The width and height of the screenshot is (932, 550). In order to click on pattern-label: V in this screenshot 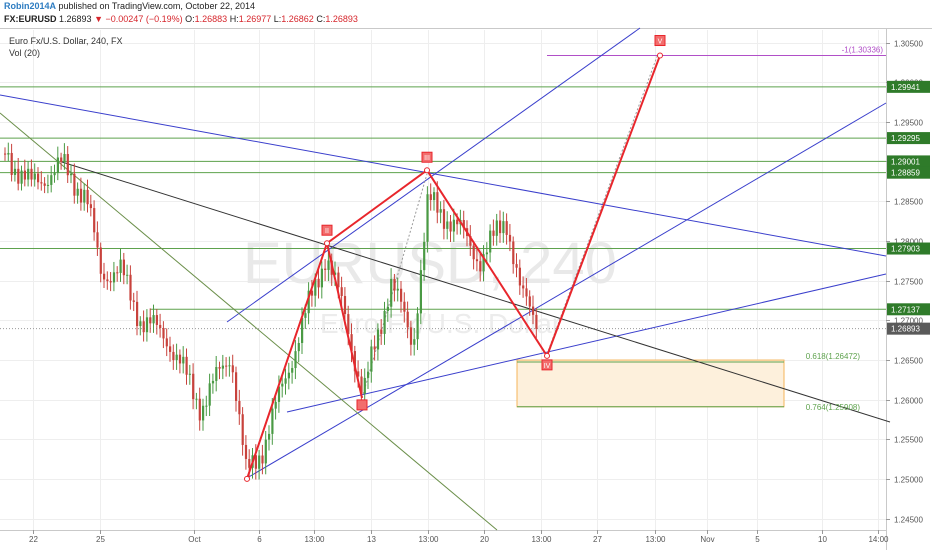, I will do `click(660, 42)`.